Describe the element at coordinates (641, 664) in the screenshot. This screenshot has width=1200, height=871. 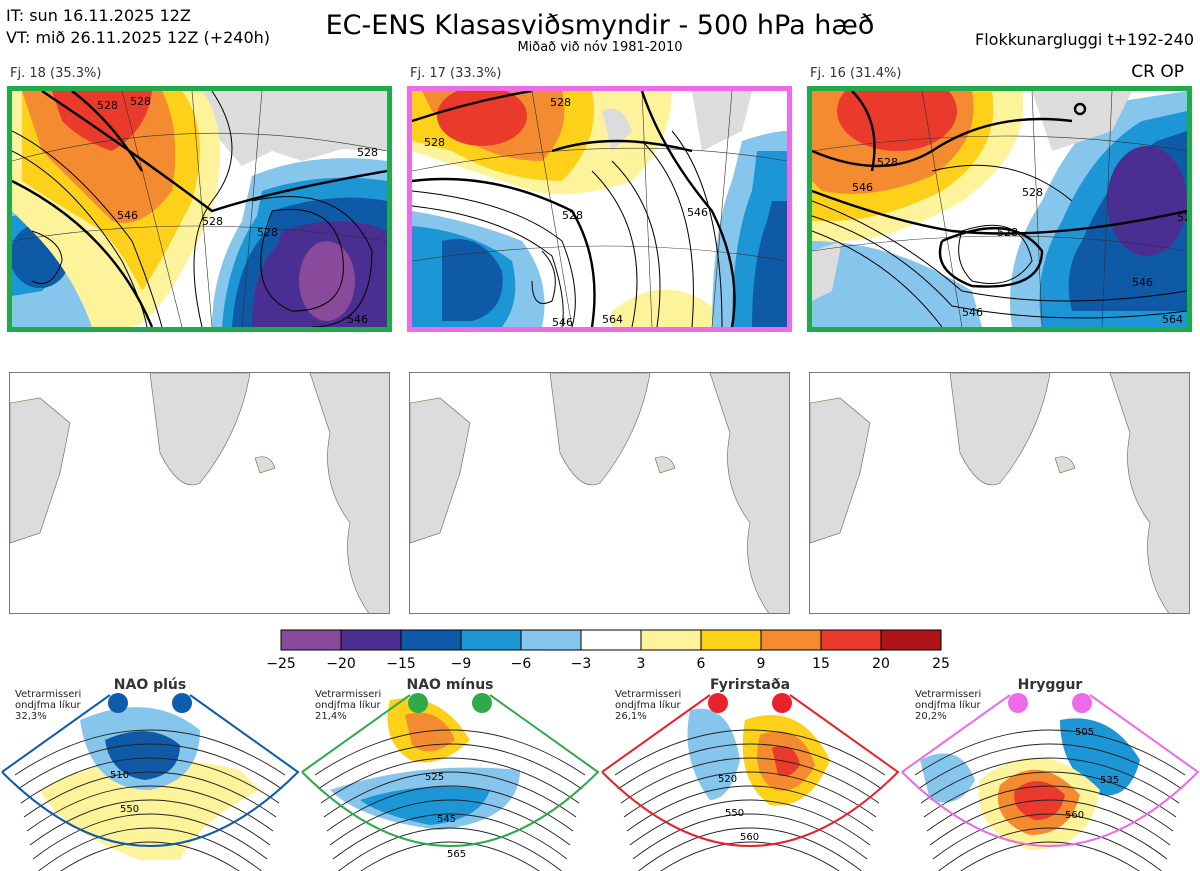
I see `colorbar-tick: 3` at that location.